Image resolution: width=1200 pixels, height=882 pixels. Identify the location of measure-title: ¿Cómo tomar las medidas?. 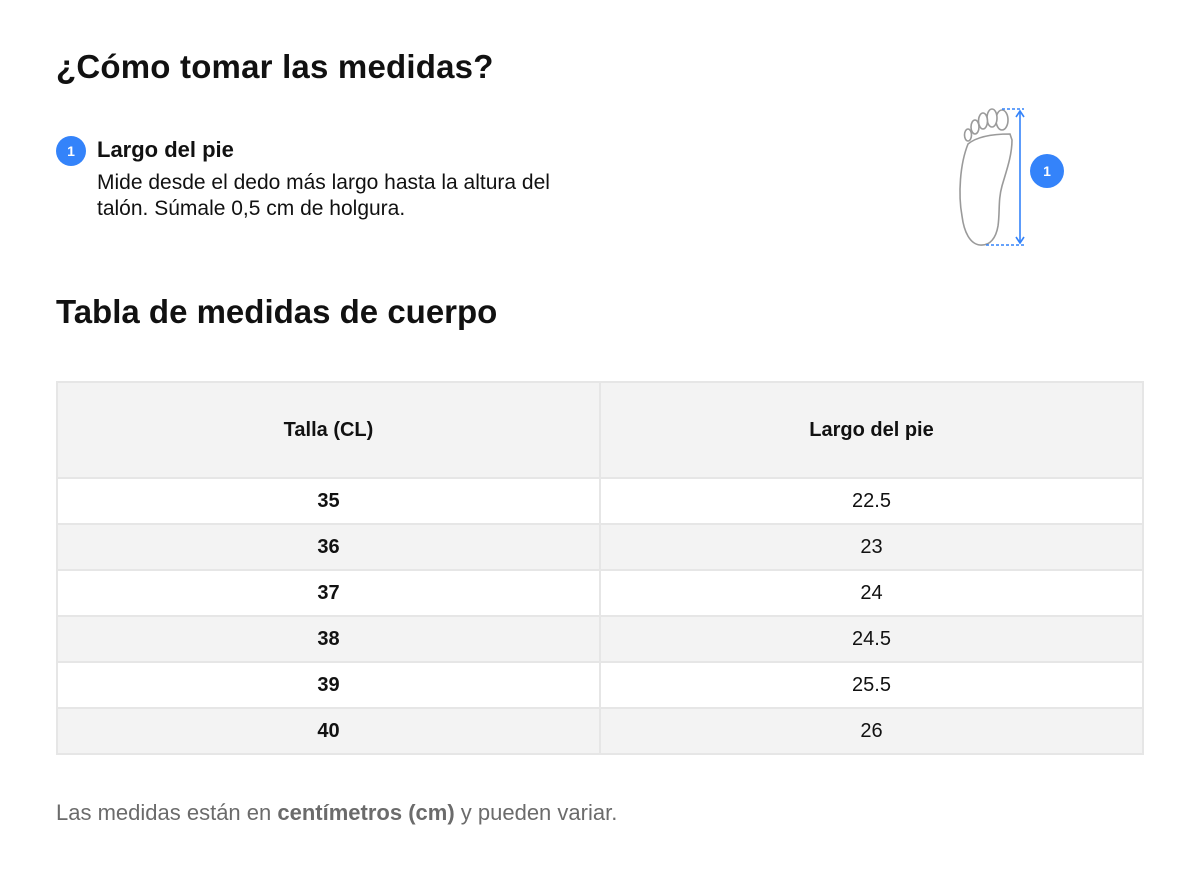
(275, 66).